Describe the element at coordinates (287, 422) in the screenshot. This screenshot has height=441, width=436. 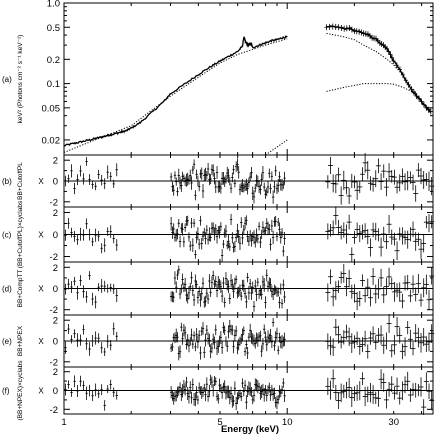
I see `x-tick-label: 10` at that location.